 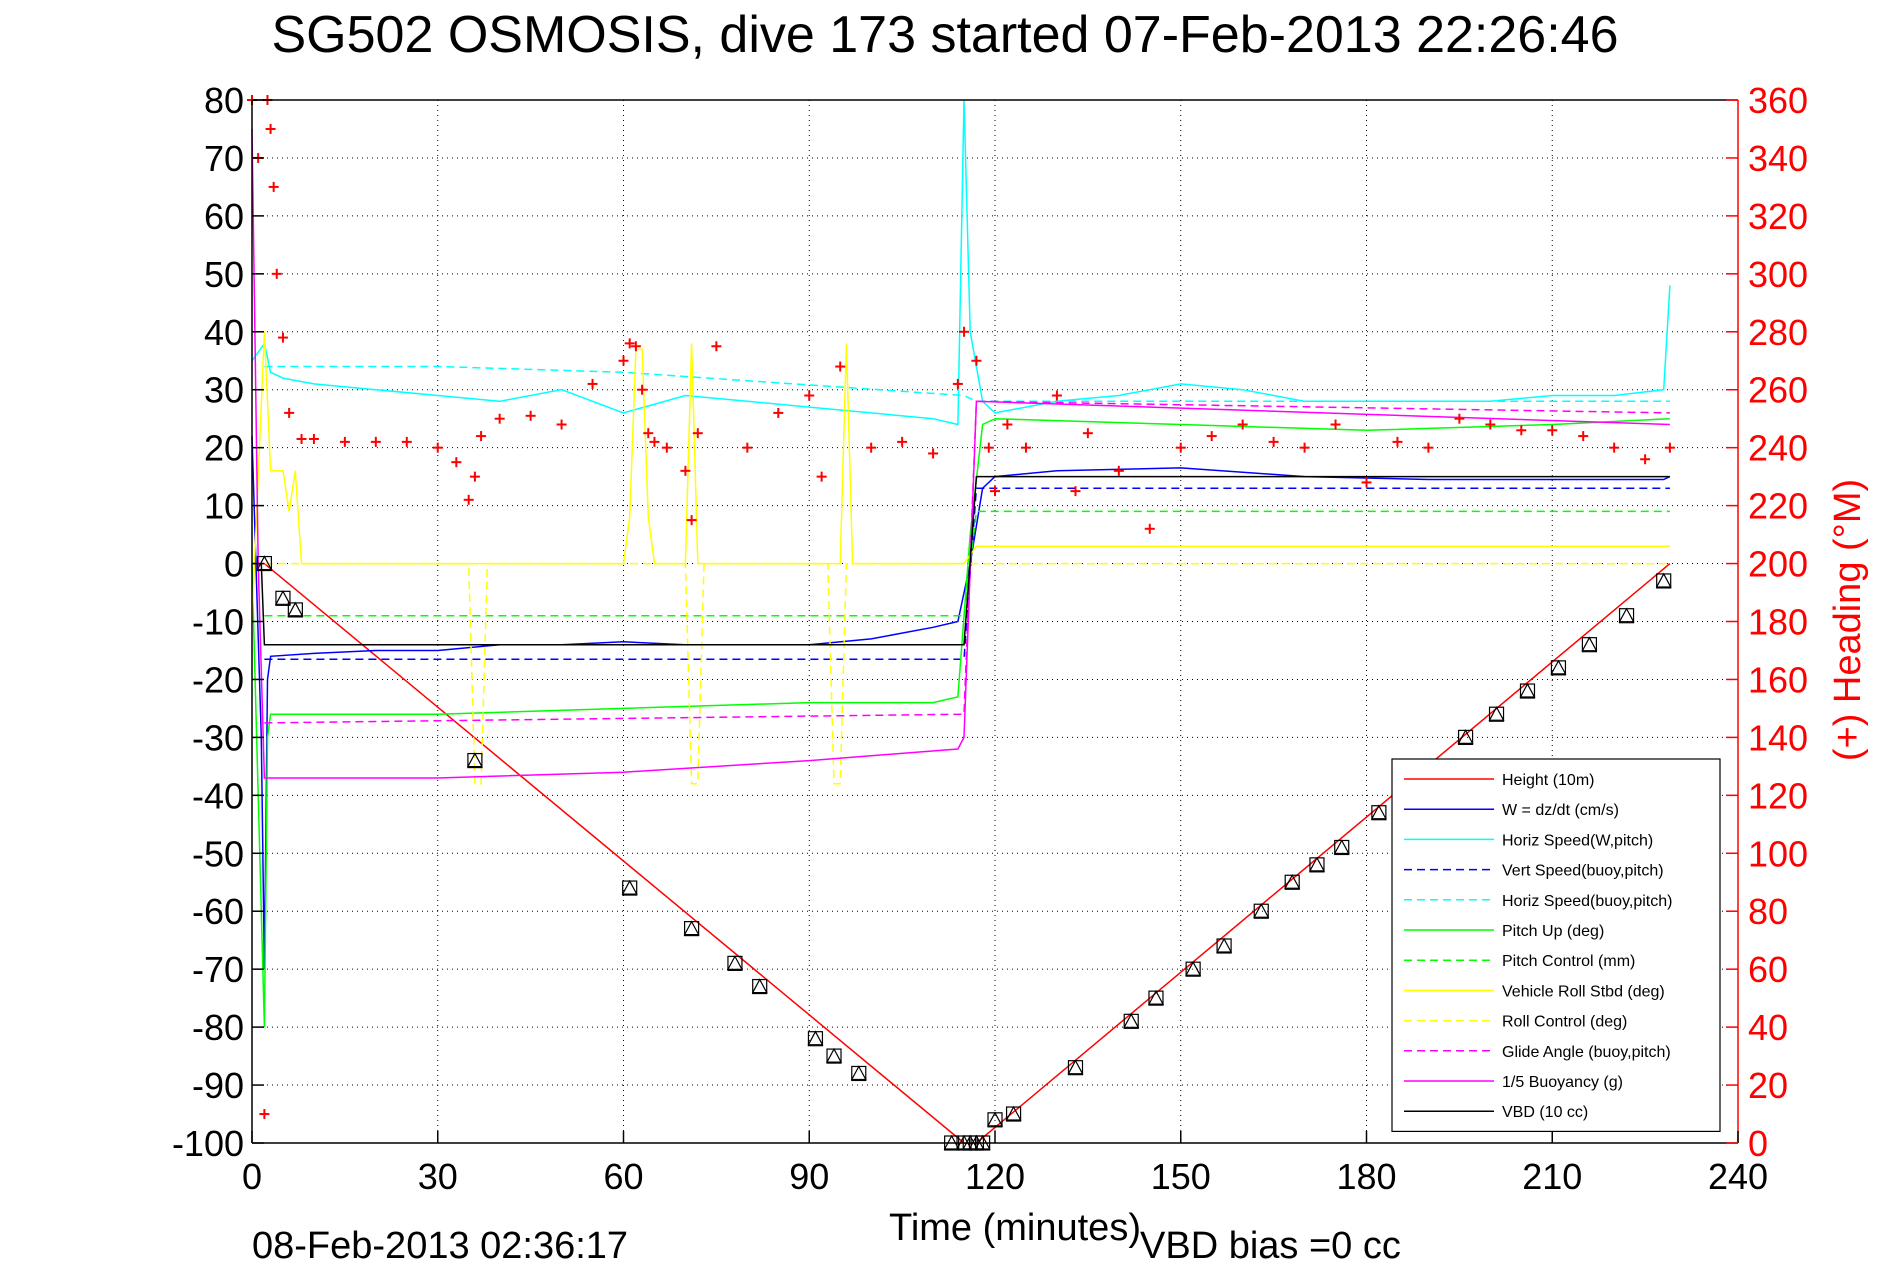 What do you see at coordinates (1778, 737) in the screenshot?
I see `y2-tick-label: 140` at bounding box center [1778, 737].